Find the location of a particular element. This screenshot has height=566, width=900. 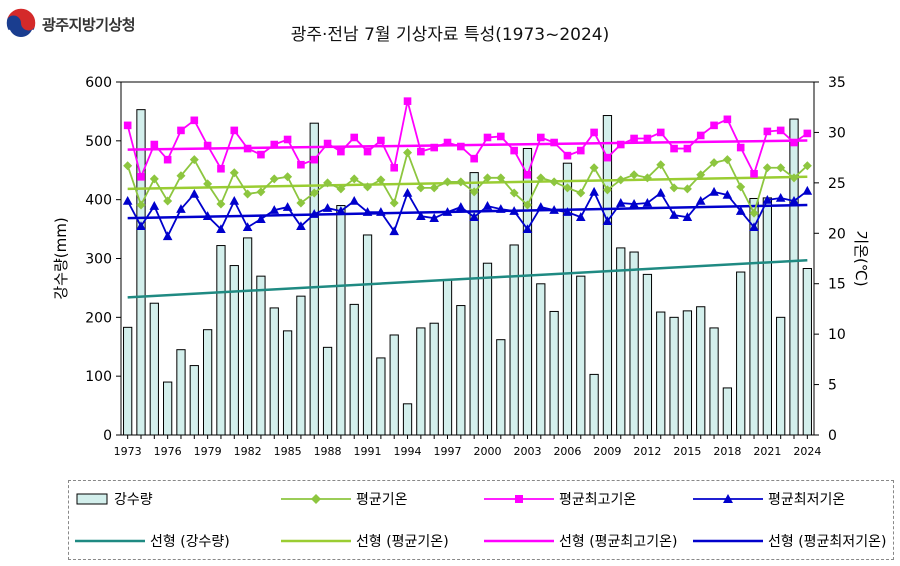

legend-diamond-marker-icon is located at coordinates (316, 499).